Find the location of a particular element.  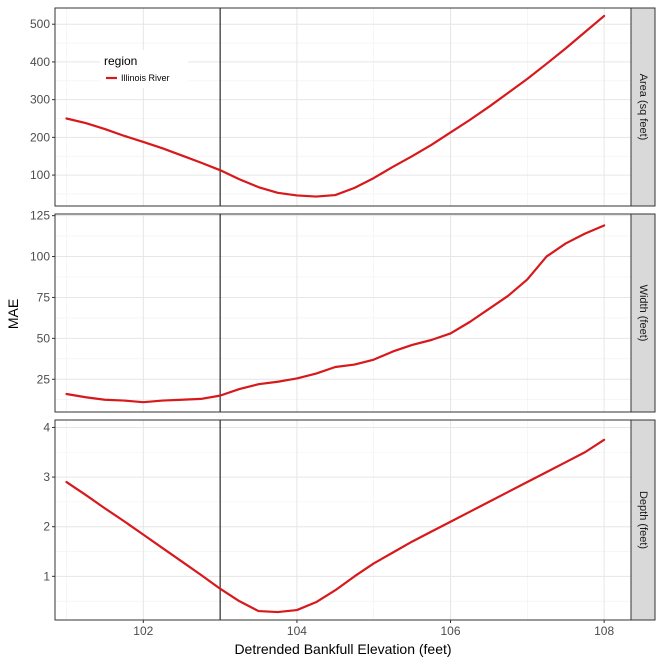

y-axis-title: MAE is located at coordinates (13, 314).